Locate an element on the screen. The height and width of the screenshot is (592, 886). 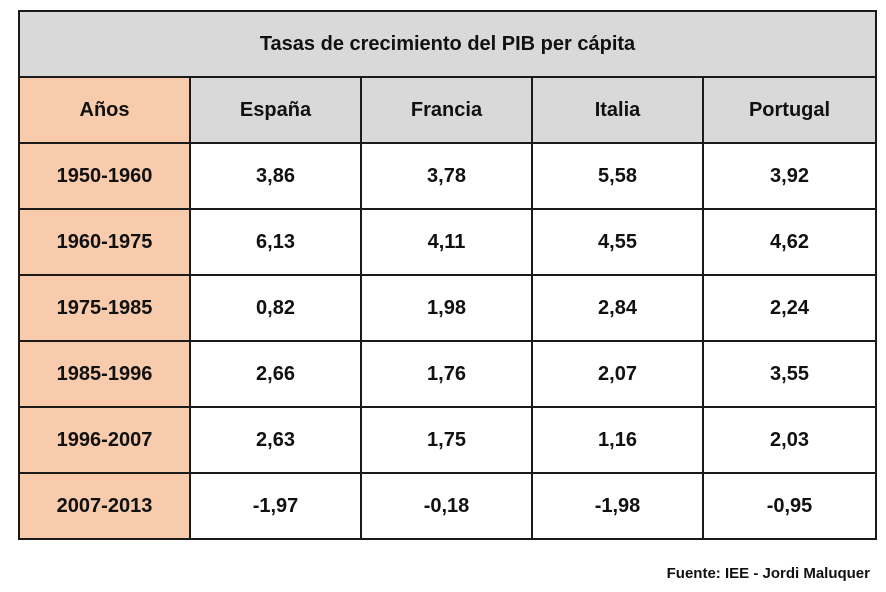
value-cell: -0,95 is located at coordinates (789, 506).